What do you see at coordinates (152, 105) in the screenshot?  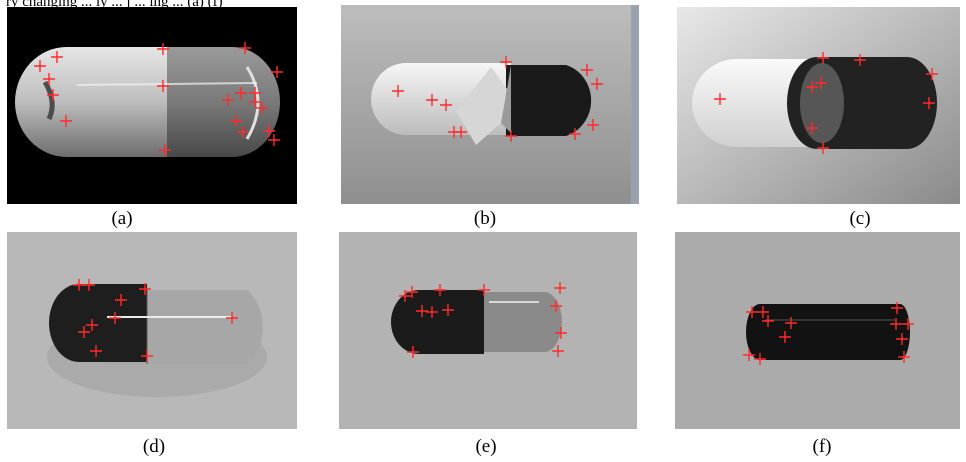 I see `panel-a-image` at bounding box center [152, 105].